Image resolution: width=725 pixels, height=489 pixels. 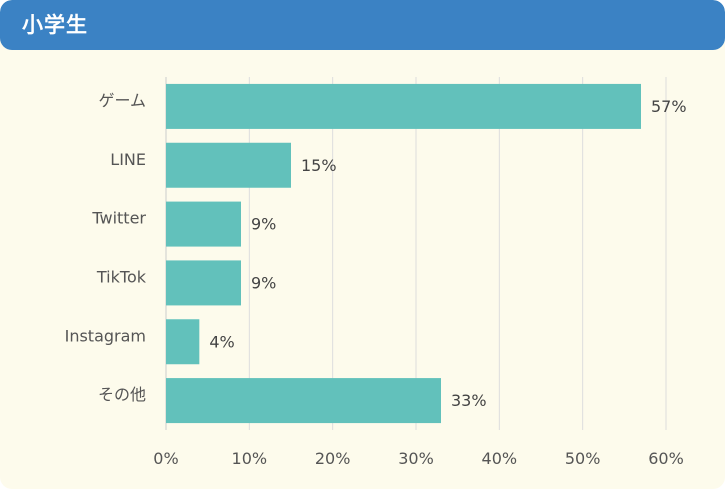 What do you see at coordinates (500, 458) in the screenshot?
I see `x-tick-label: 40%` at bounding box center [500, 458].